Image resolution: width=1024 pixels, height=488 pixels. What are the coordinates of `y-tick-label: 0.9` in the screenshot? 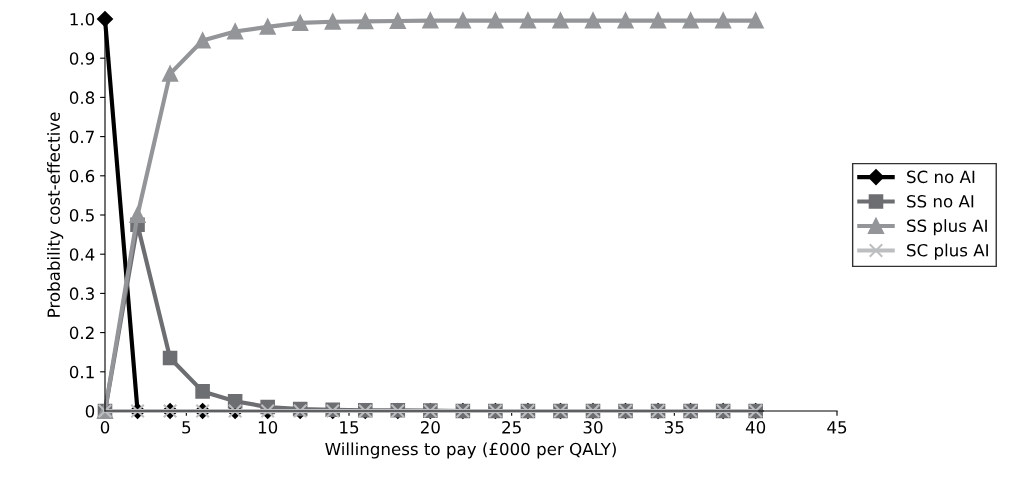 It's located at (82, 58).